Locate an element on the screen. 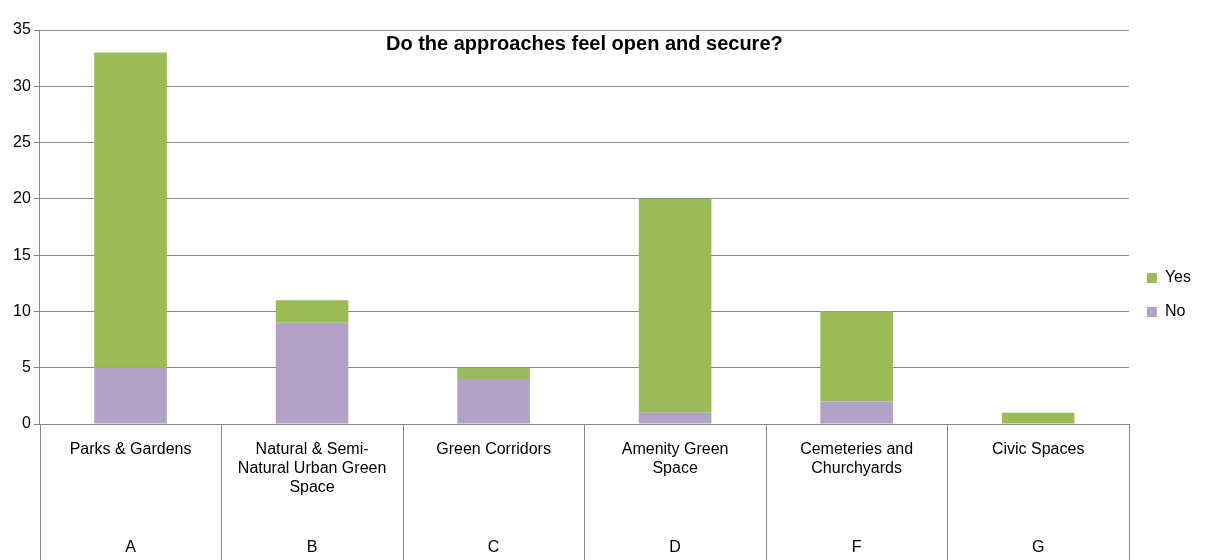 The image size is (1211, 560). text: D is located at coordinates (675, 547).